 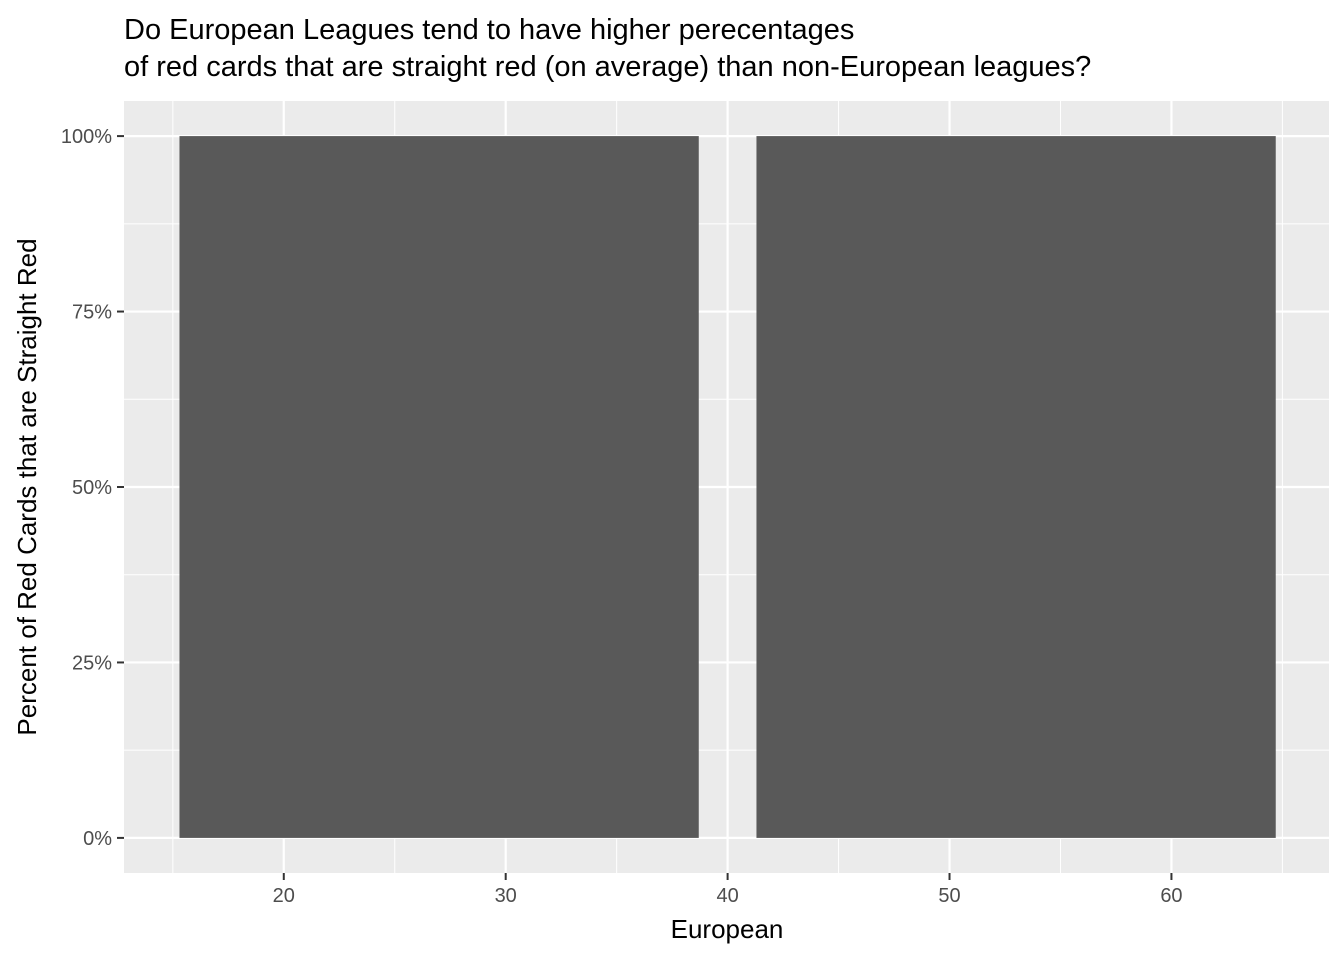 What do you see at coordinates (949, 896) in the screenshot?
I see `x-tick-label: 50` at bounding box center [949, 896].